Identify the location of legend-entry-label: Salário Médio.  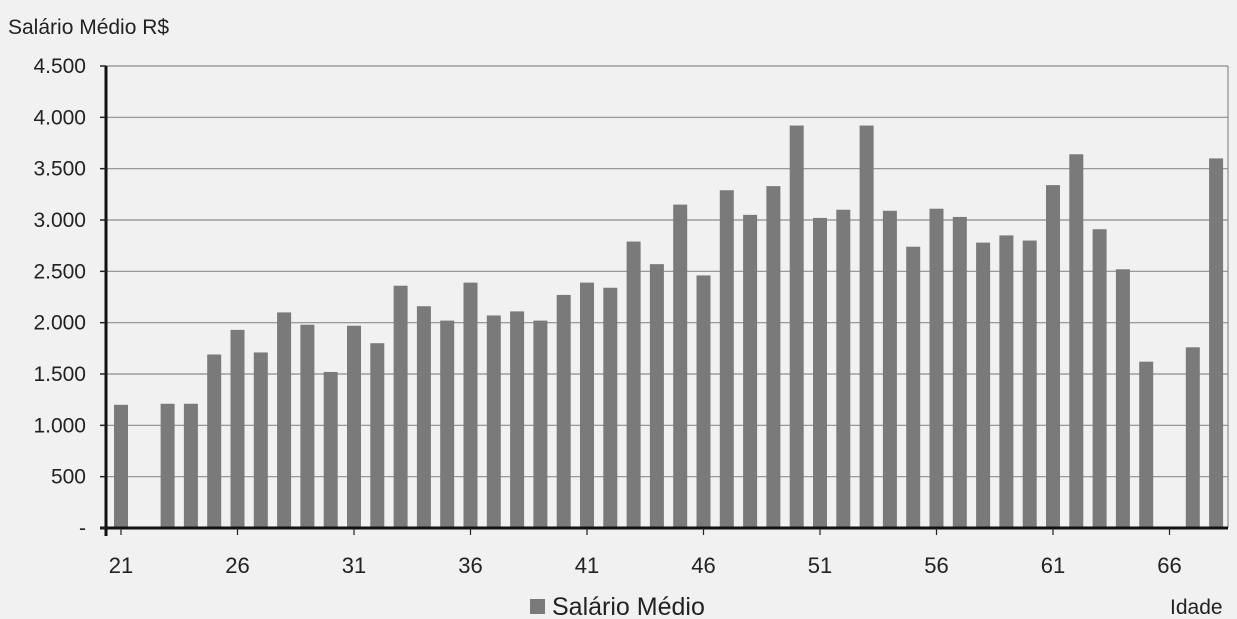
(628, 606).